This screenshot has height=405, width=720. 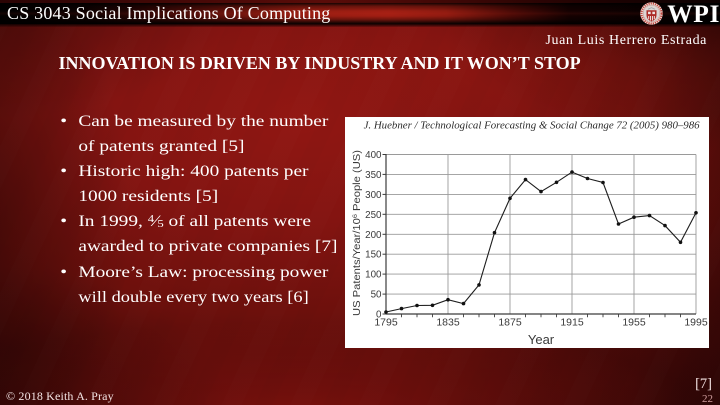 I want to click on svg-text: 1875, so click(x=510, y=323).